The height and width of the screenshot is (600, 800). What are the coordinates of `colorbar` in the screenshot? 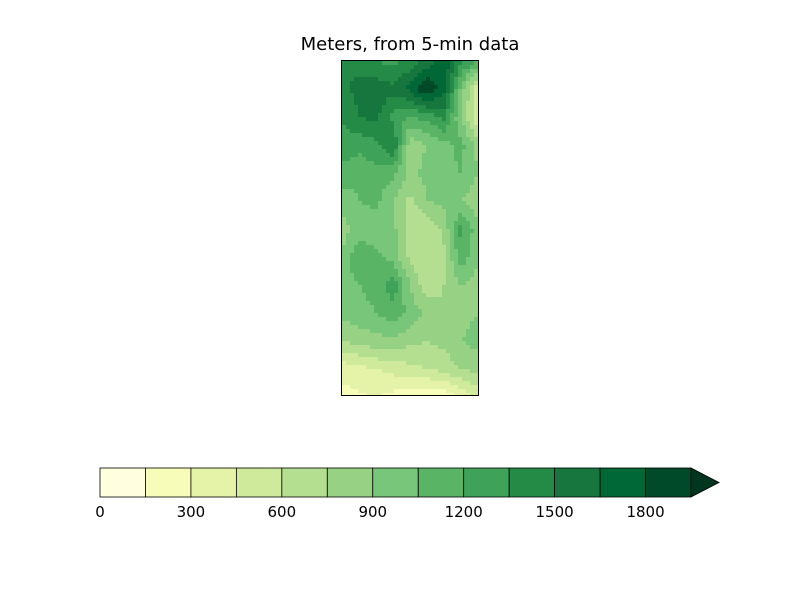 It's located at (409, 482).